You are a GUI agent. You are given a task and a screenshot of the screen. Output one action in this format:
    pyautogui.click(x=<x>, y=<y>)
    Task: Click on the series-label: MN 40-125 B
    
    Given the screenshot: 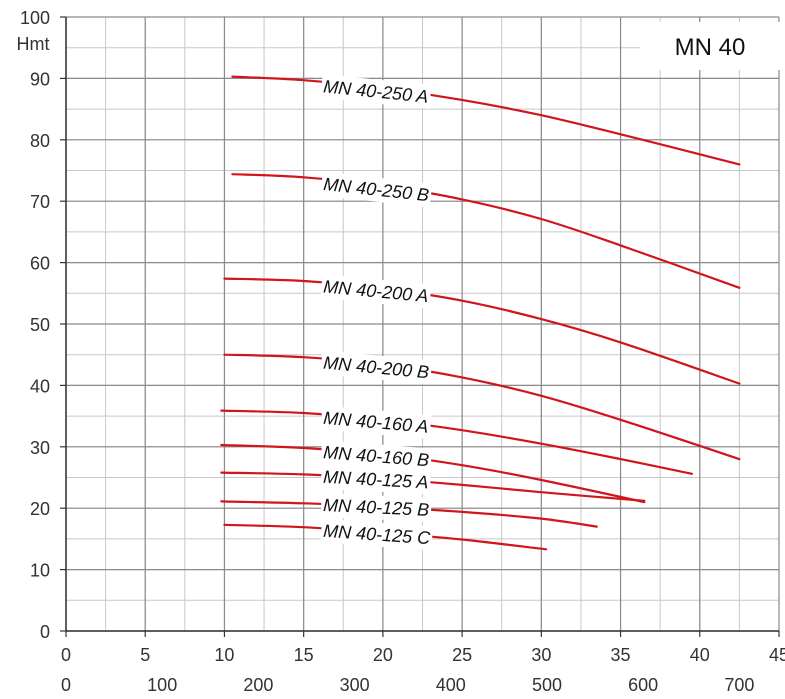 What is the action you would take?
    pyautogui.click(x=376, y=507)
    